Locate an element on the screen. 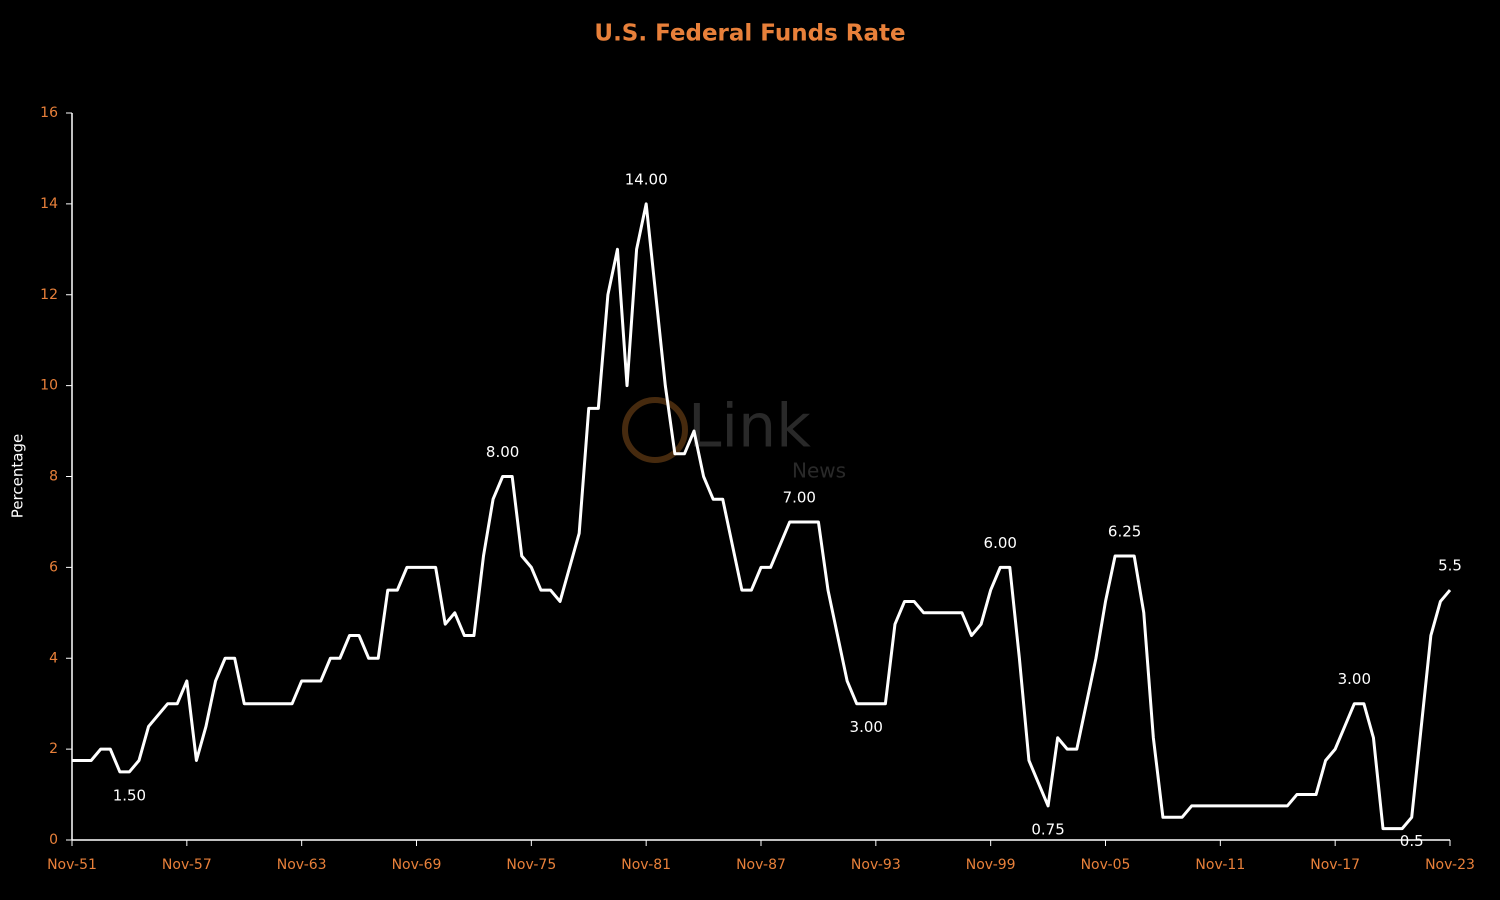 The image size is (1500, 900). watermark-logo is located at coordinates (655, 430).